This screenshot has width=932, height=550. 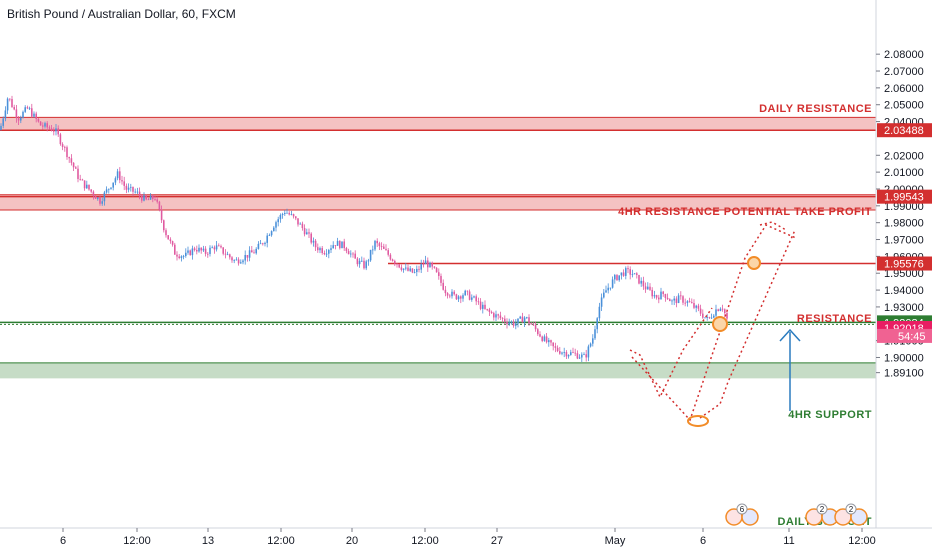 I want to click on price-tick-label: 1.94000, so click(x=904, y=291).